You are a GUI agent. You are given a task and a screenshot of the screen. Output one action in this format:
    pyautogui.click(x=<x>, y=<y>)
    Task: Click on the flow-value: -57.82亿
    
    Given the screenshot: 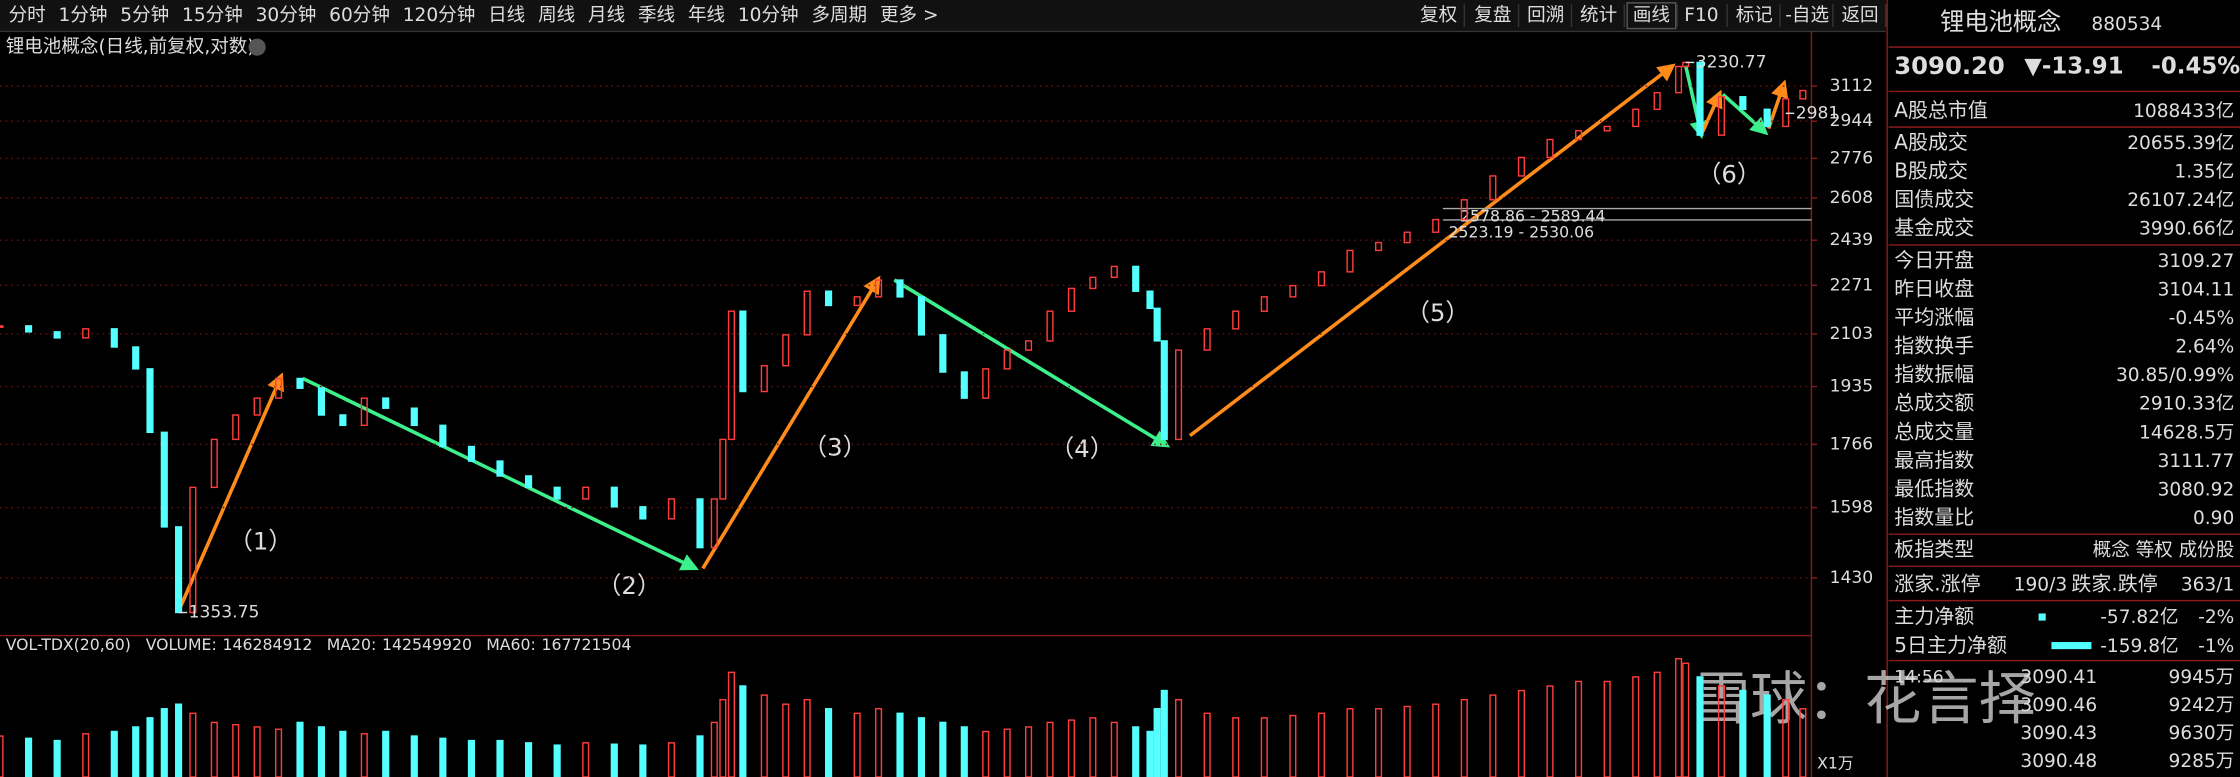 What is the action you would take?
    pyautogui.click(x=2139, y=617)
    